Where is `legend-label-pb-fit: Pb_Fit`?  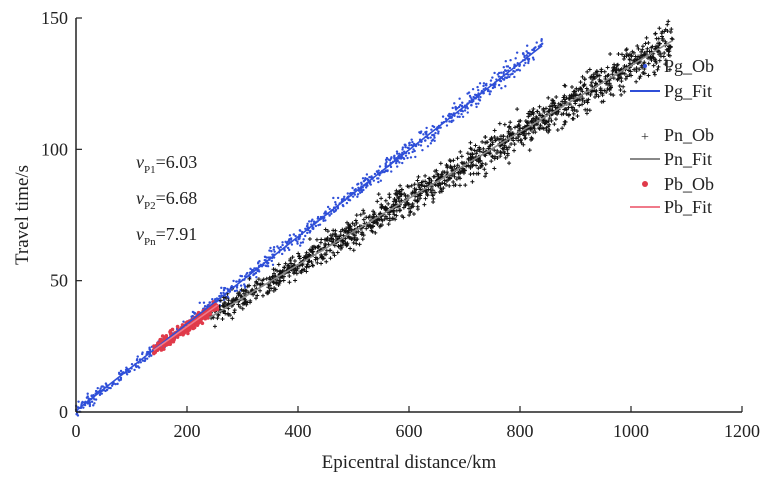 legend-label-pb-fit: Pb_Fit is located at coordinates (688, 207).